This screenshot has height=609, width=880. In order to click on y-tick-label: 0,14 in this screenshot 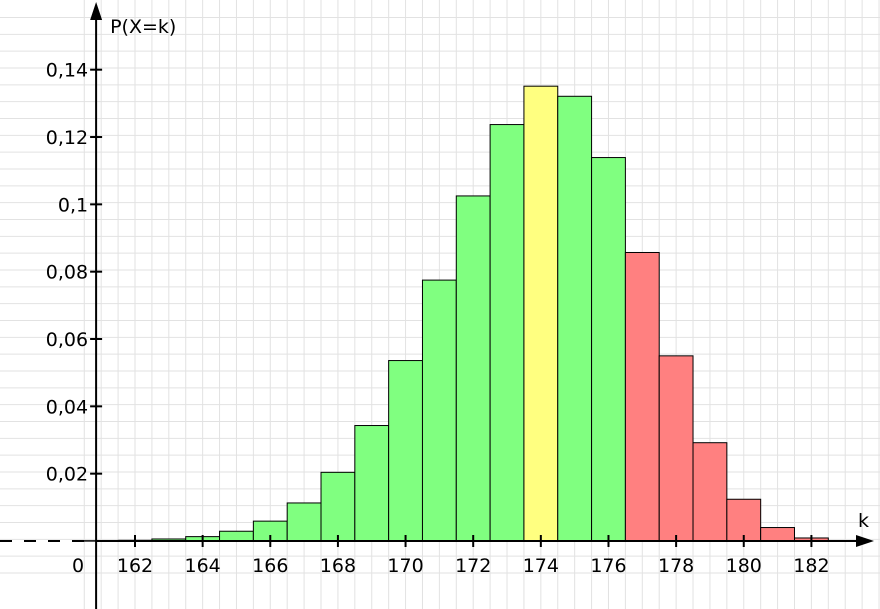, I will do `click(67, 71)`.